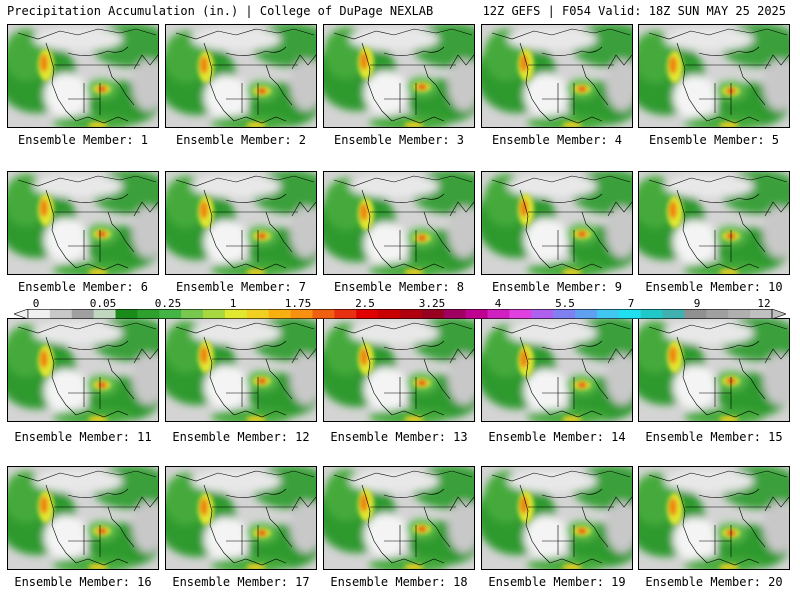 Image resolution: width=800 pixels, height=600 pixels. What do you see at coordinates (83, 582) in the screenshot?
I see `ensemble-member-label-16: Ensemble Member: 16` at bounding box center [83, 582].